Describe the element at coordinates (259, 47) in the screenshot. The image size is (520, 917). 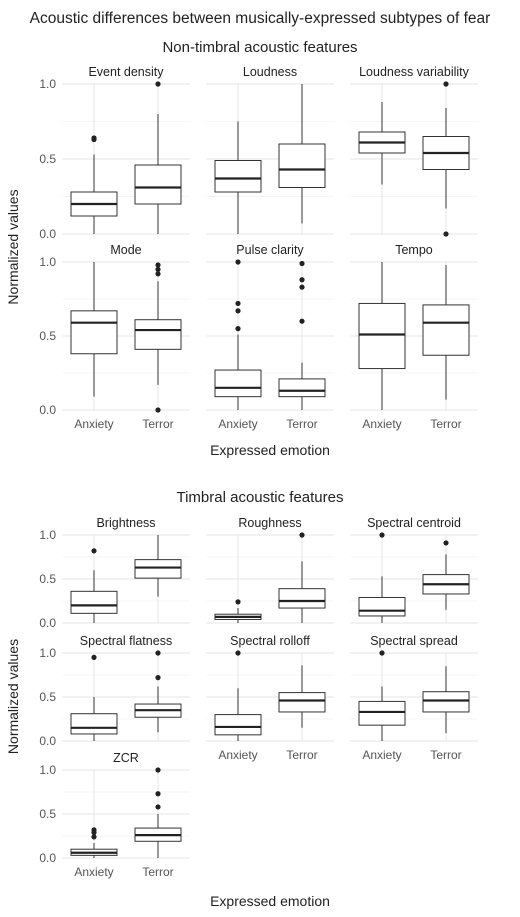
I see `section-title: Non-timbral acoustic features` at that location.